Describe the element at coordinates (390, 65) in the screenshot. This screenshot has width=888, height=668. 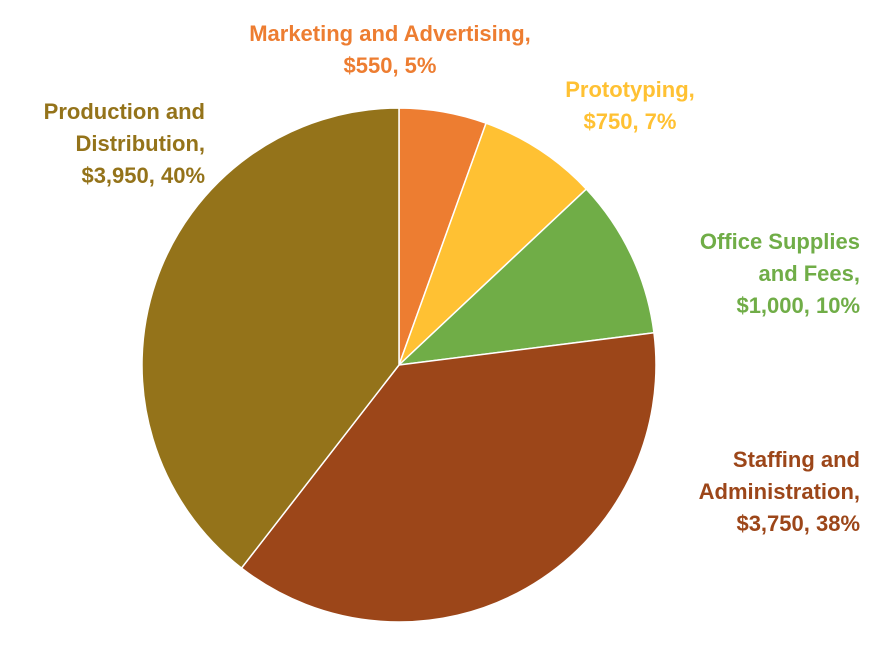
I see `slice-label-marketing-line-2: $550, 5%` at that location.